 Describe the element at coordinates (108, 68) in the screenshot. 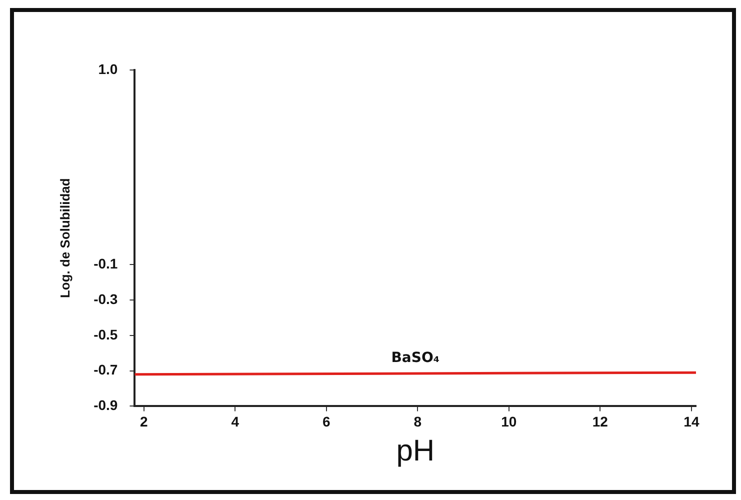

I see `y-tick-label: 1.0` at that location.